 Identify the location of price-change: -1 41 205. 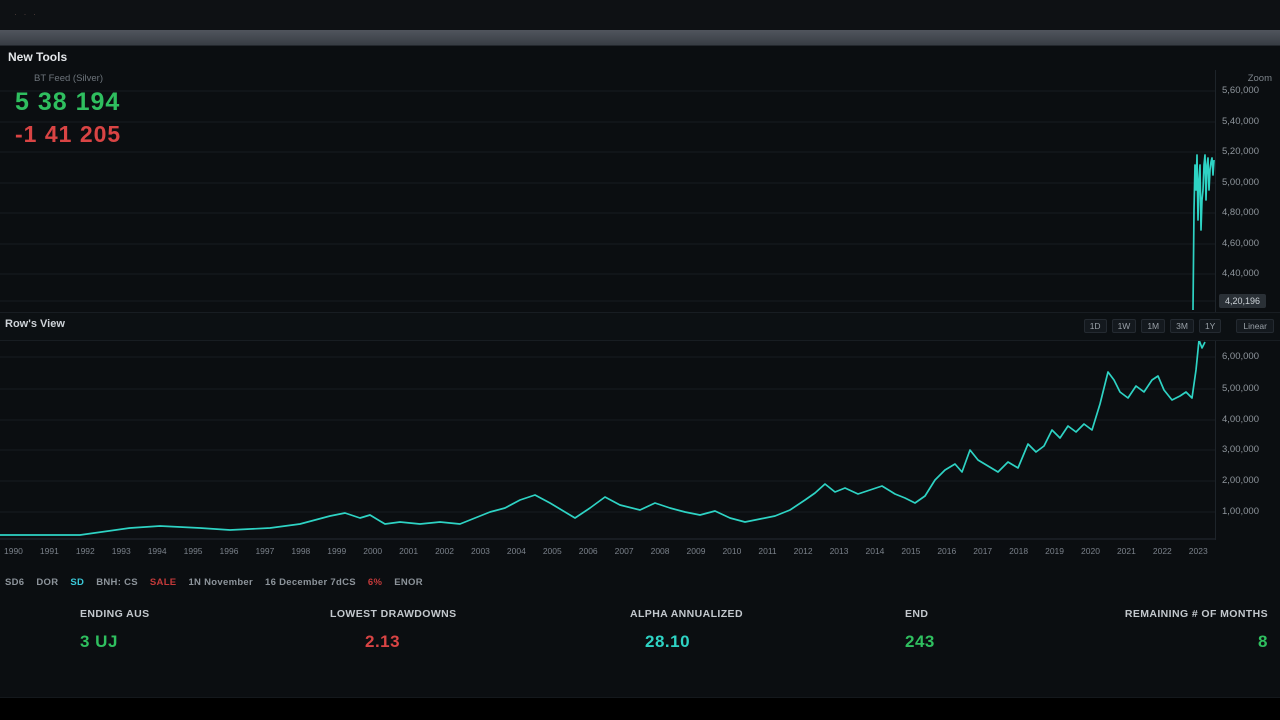
(68, 134).